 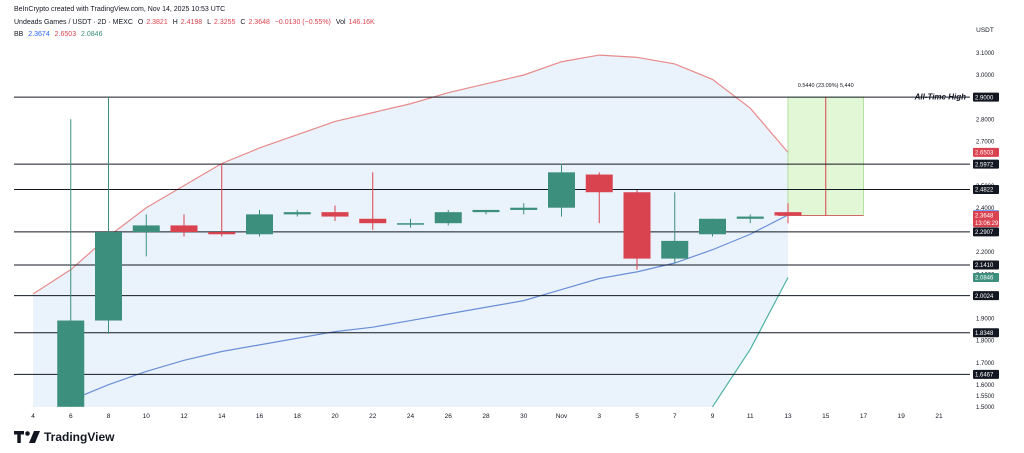 What do you see at coordinates (986, 164) in the screenshot?
I see `level-tag-1-bg` at bounding box center [986, 164].